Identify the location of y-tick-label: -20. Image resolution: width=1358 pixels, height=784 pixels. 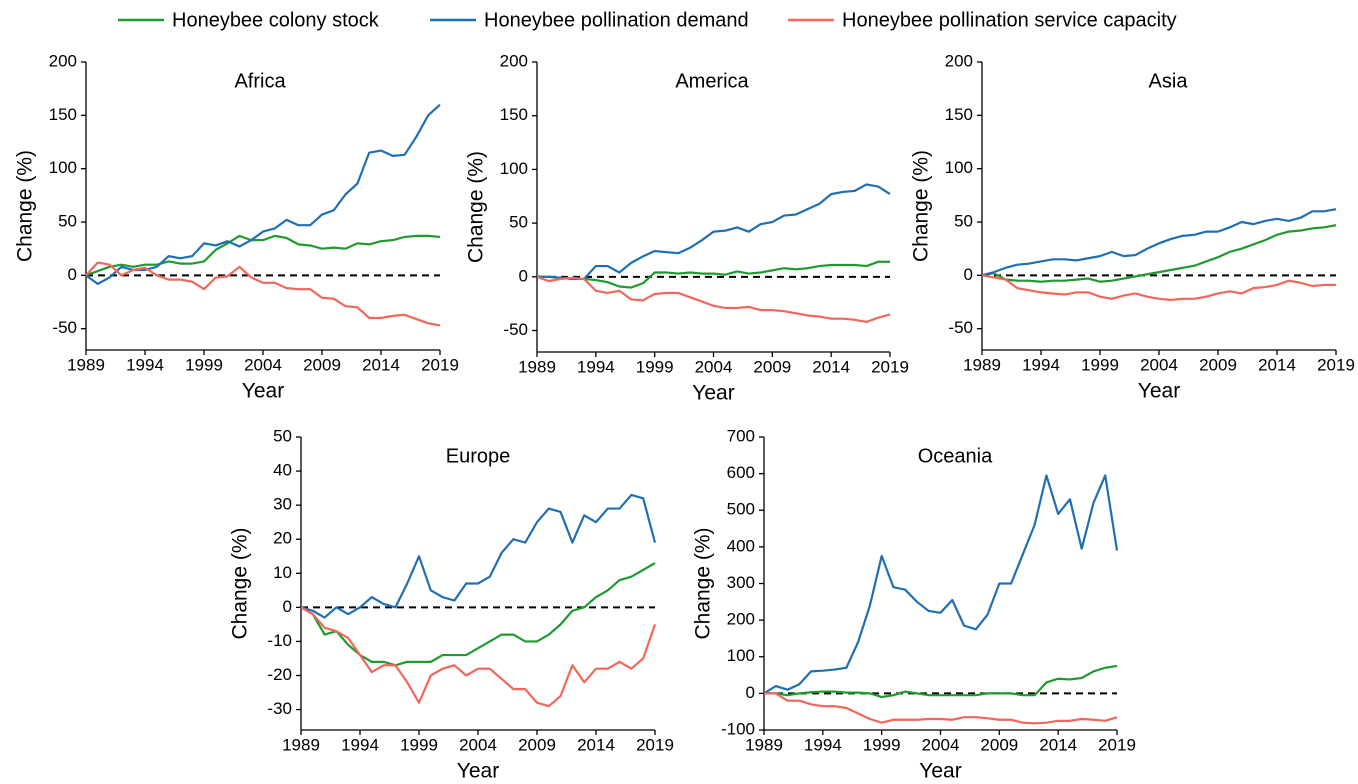
(279, 674).